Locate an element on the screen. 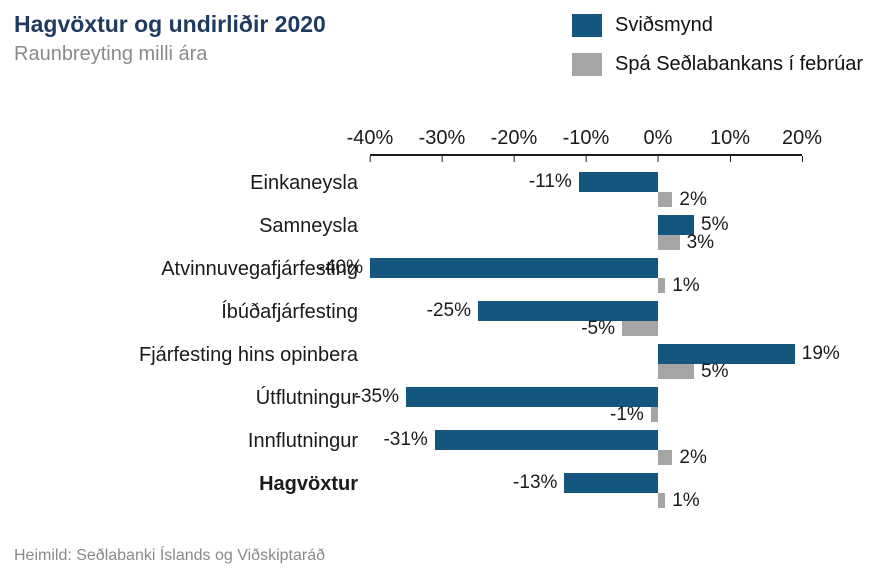 This screenshot has width=881, height=577. chart-row: Útflutningur -35% -1% is located at coordinates (440, 406).